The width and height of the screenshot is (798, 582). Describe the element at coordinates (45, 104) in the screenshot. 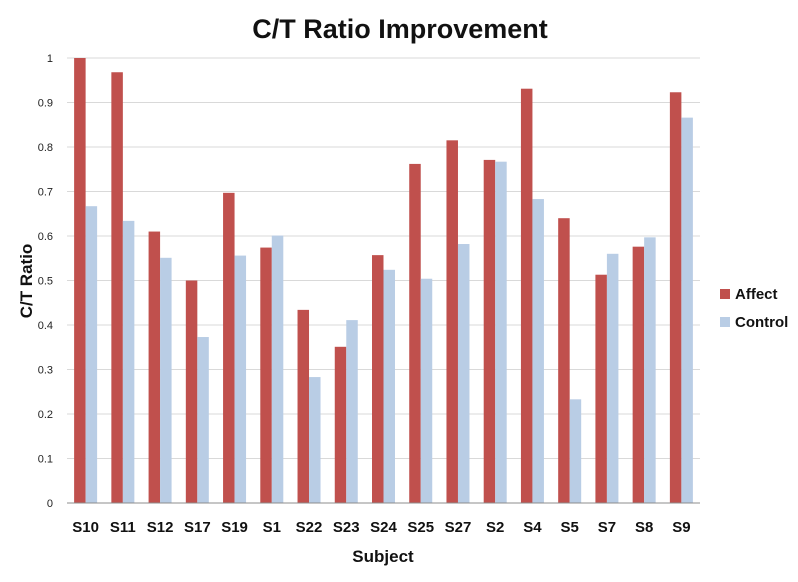

I see `y-tick-label: 0.9` at that location.